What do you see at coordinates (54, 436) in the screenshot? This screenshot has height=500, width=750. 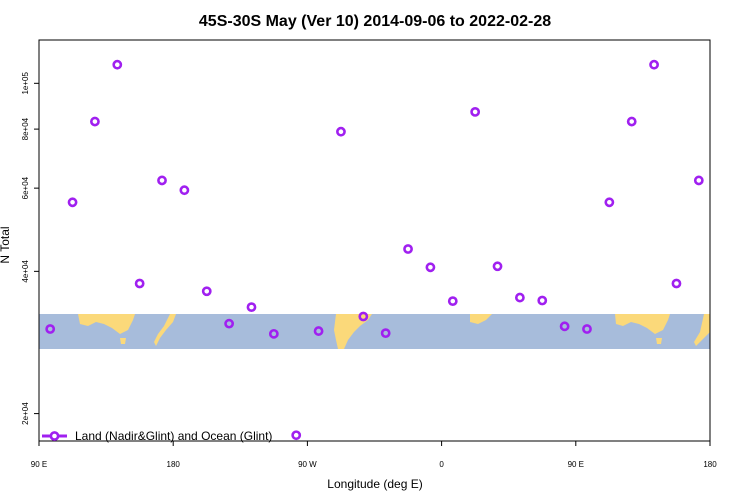 I see `legend-swatch-marker` at bounding box center [54, 436].